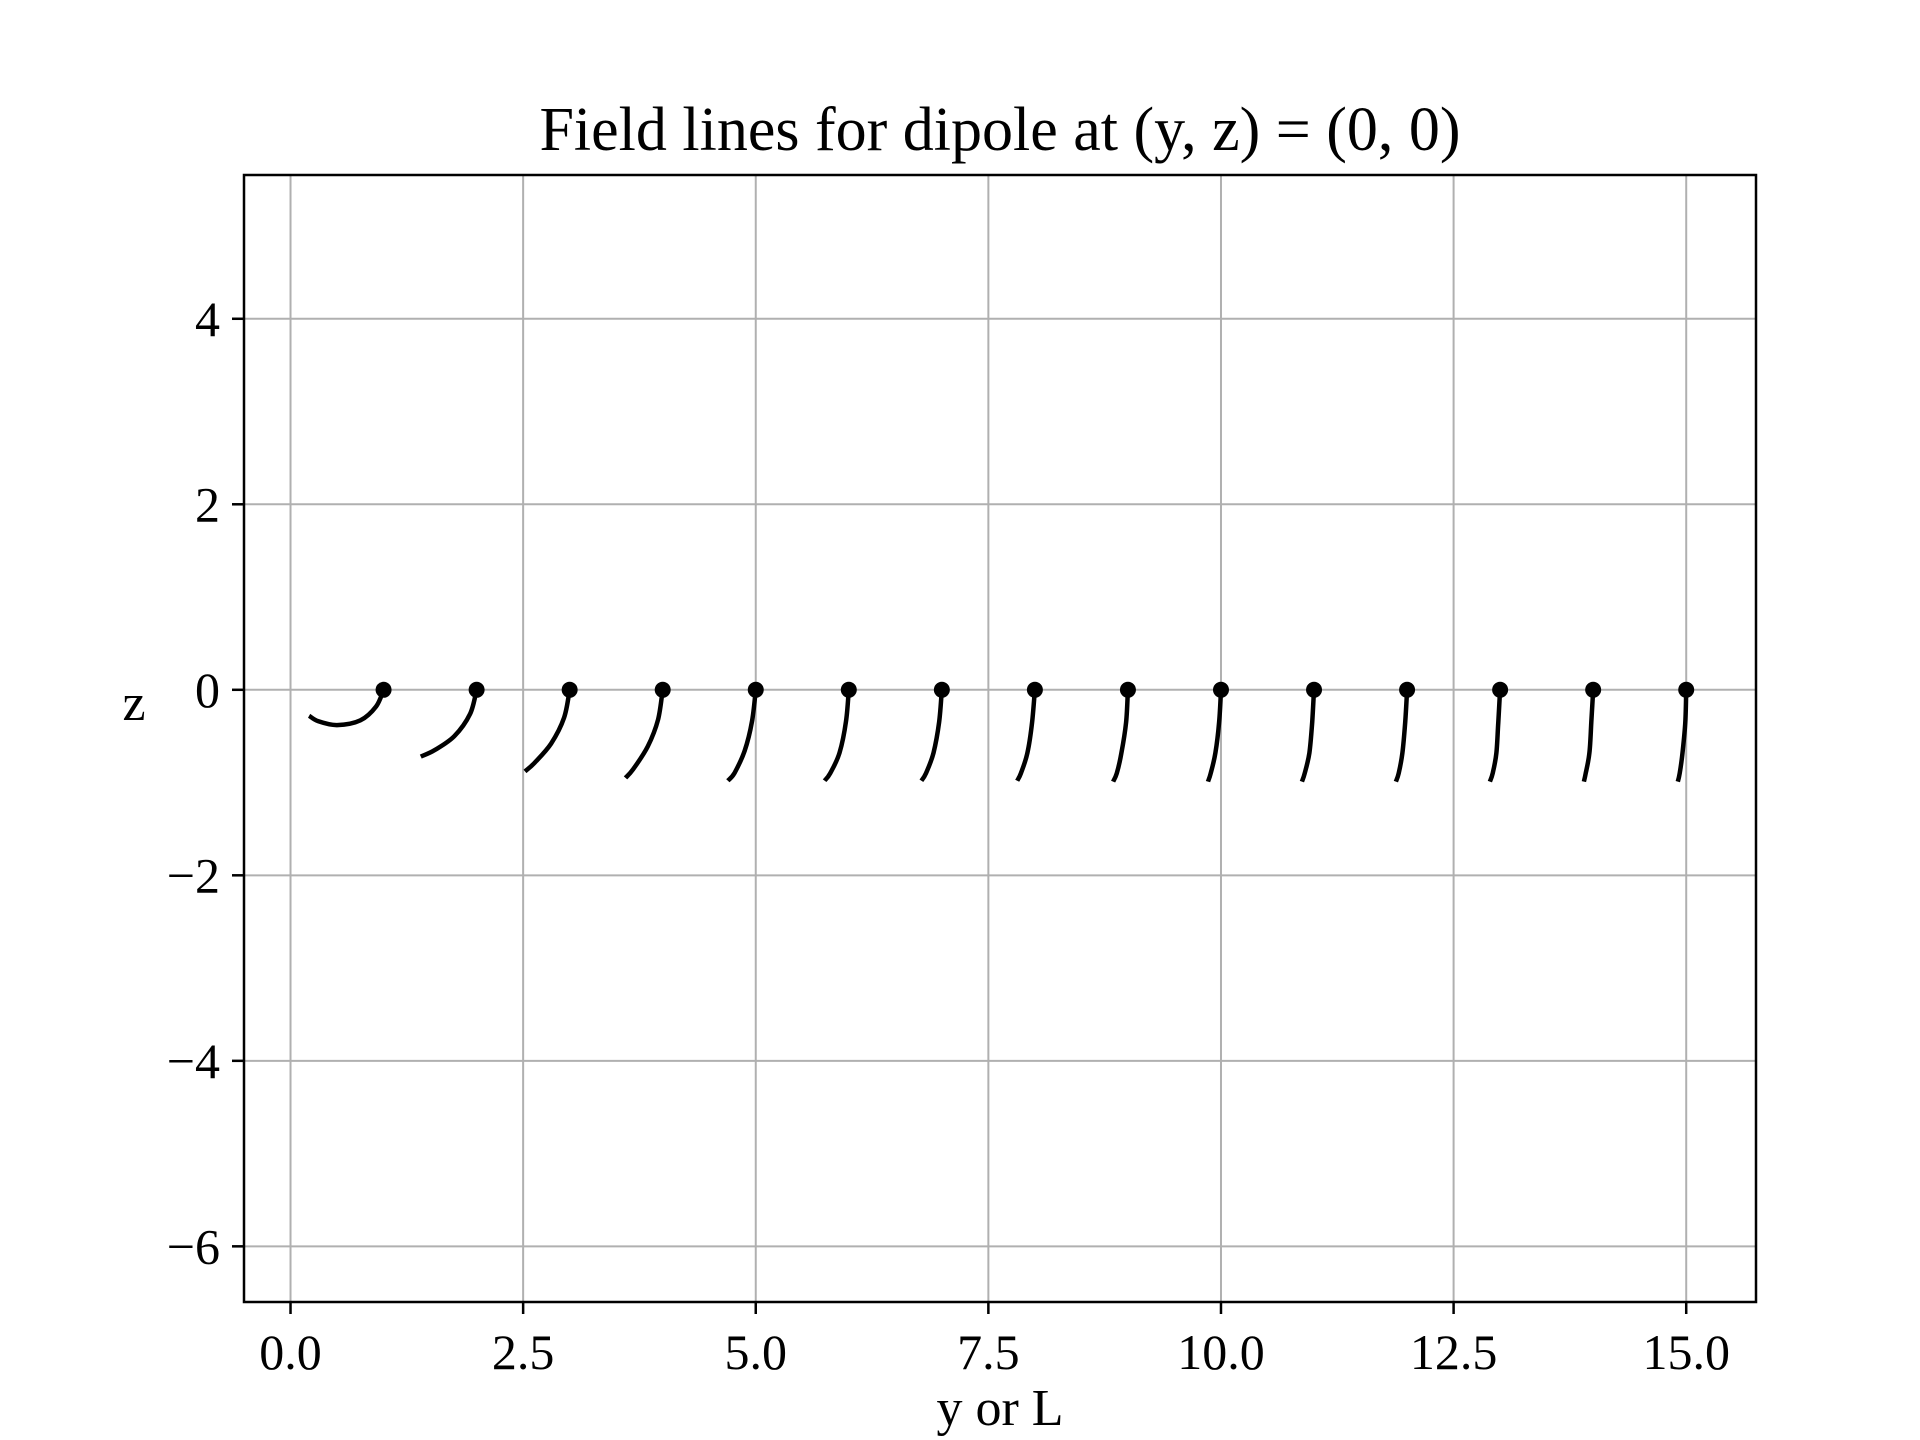  I want to click on field-lines, so click(998, 735).